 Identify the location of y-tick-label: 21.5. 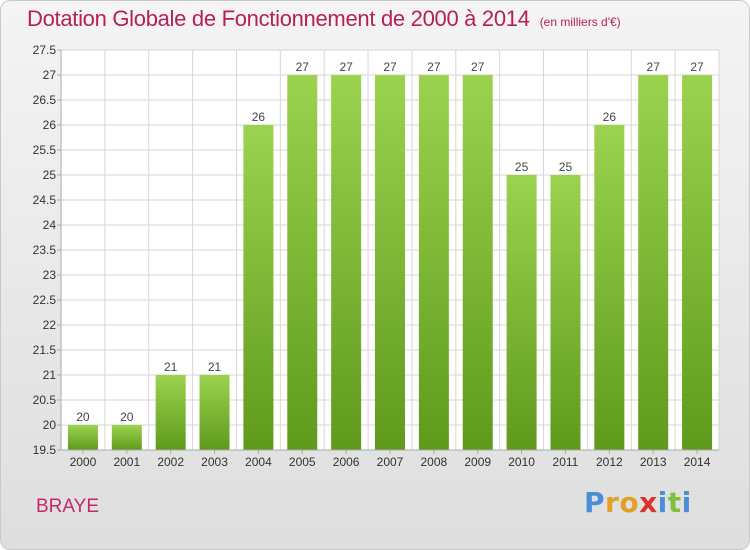
(45, 350).